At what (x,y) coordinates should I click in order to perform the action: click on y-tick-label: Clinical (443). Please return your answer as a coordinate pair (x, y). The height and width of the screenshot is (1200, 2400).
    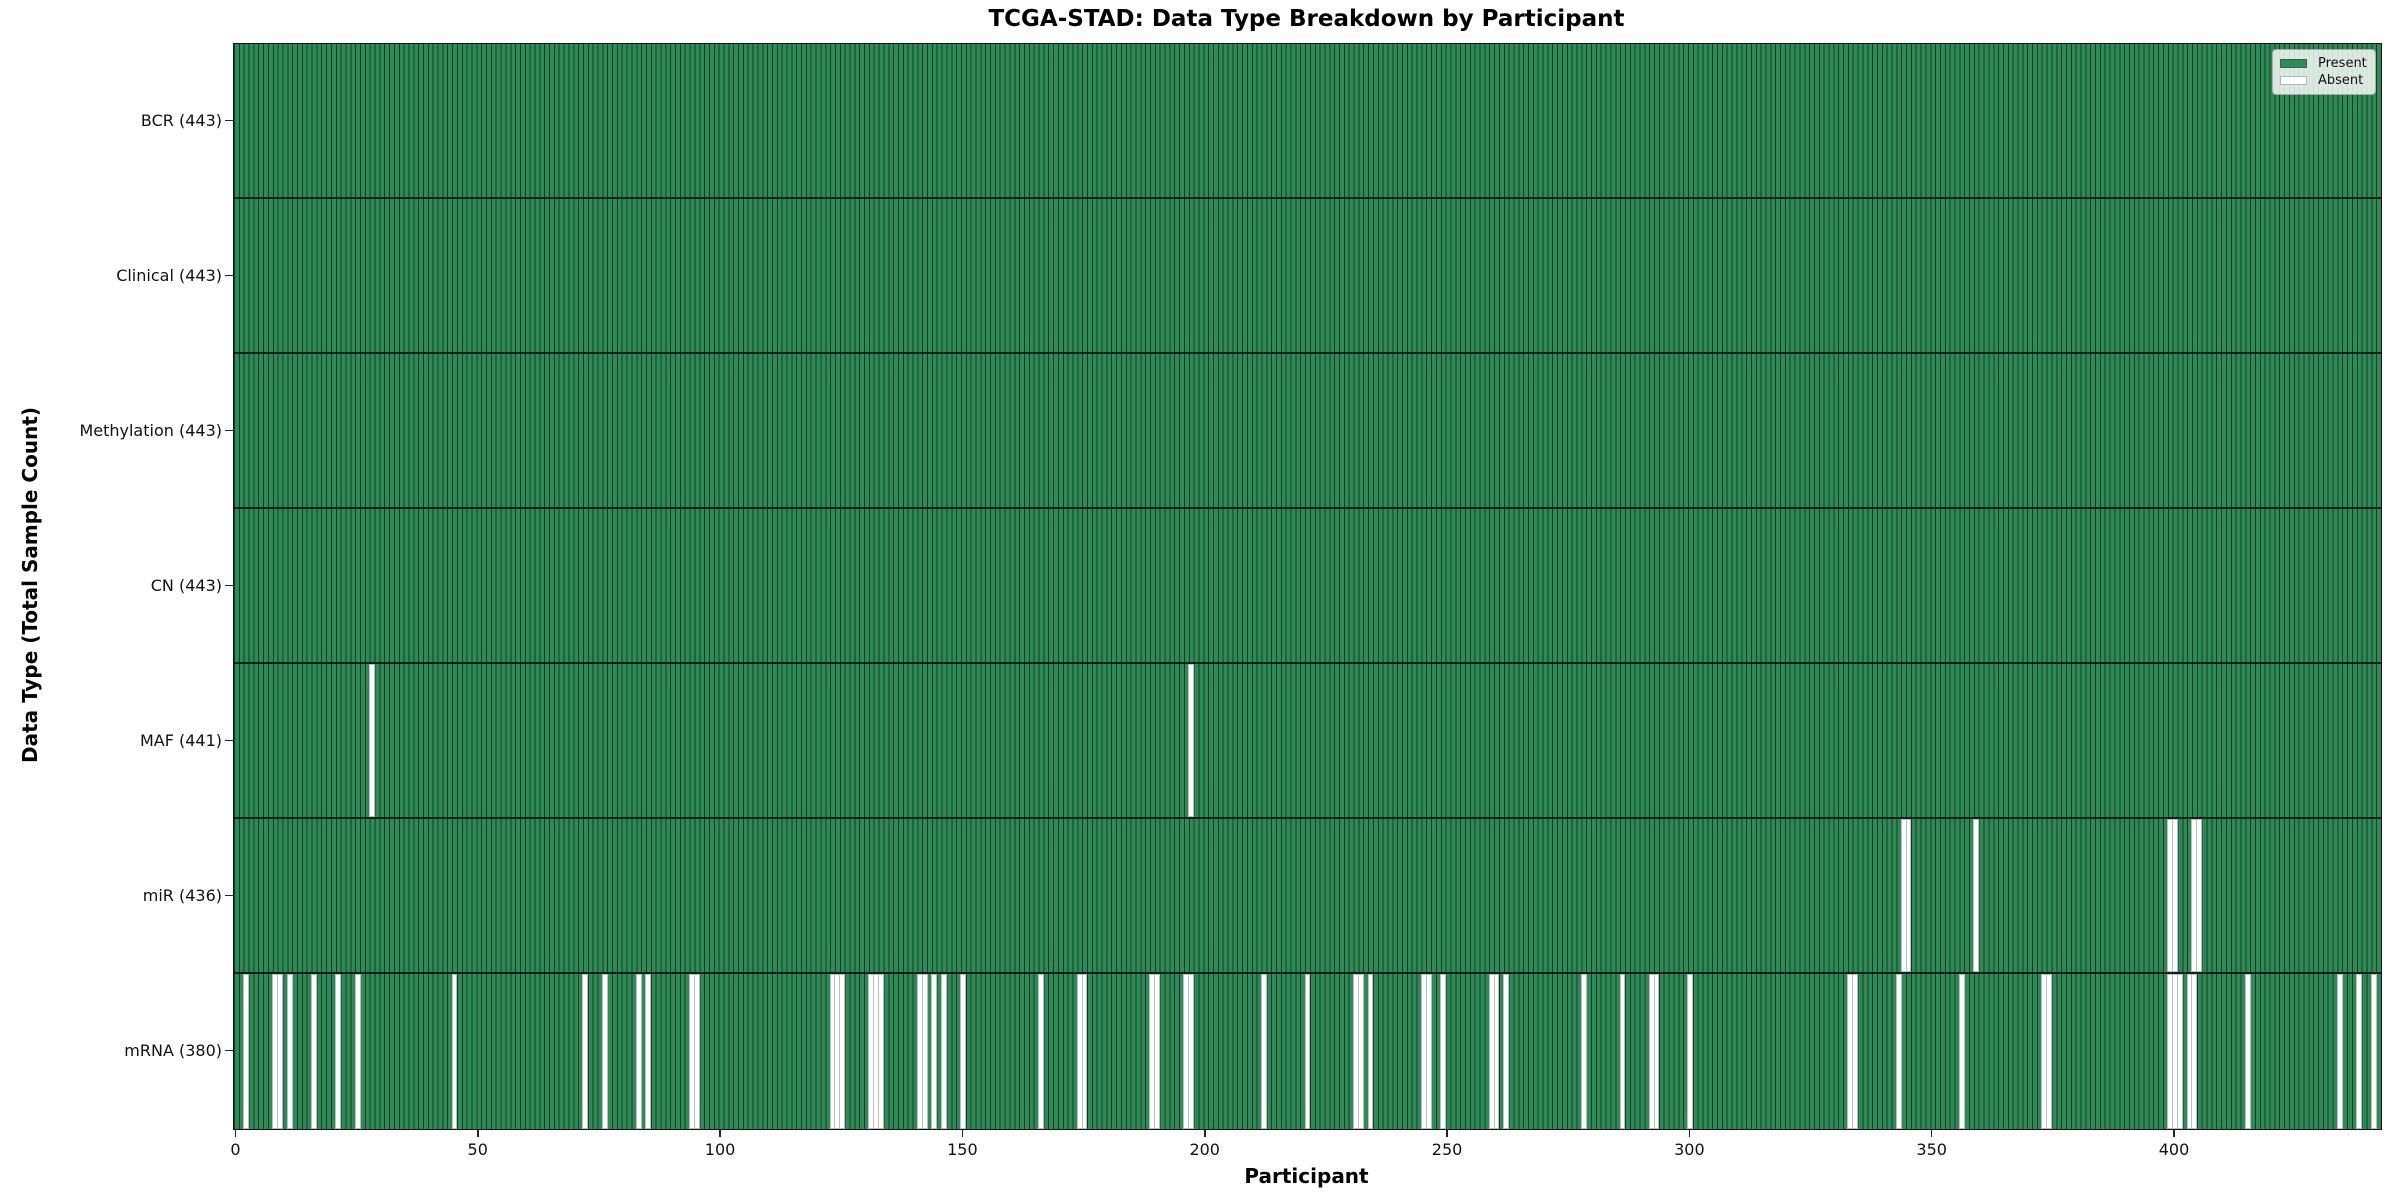
    Looking at the image, I should click on (169, 275).